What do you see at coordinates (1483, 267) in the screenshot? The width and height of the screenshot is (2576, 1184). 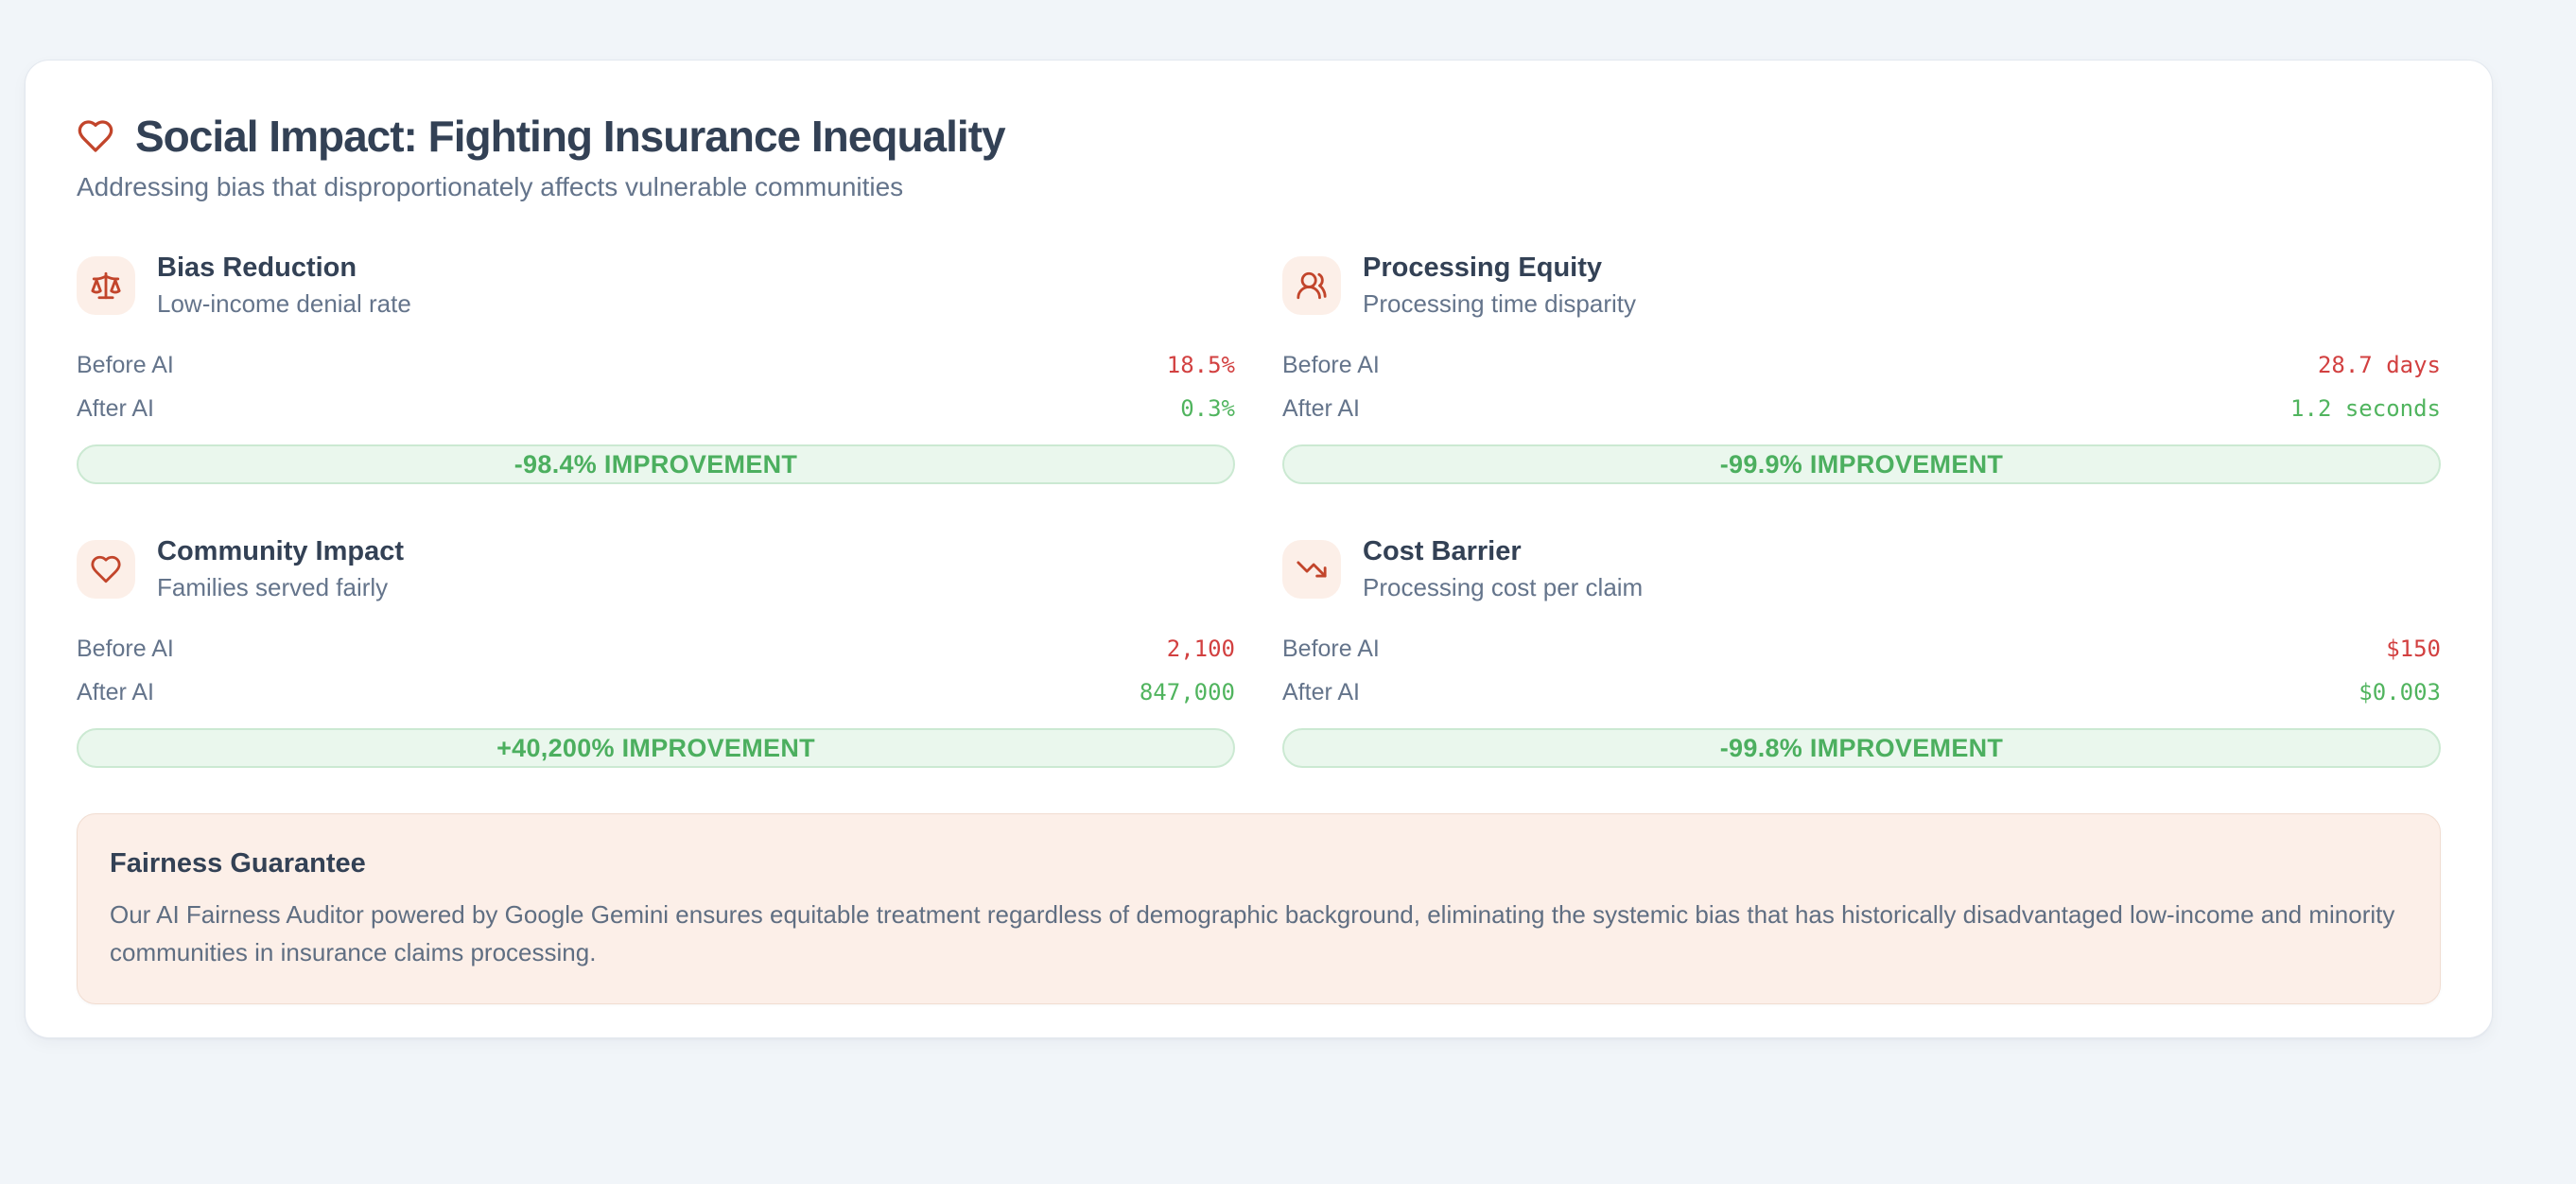 I see `metric-title: Processing Equity` at bounding box center [1483, 267].